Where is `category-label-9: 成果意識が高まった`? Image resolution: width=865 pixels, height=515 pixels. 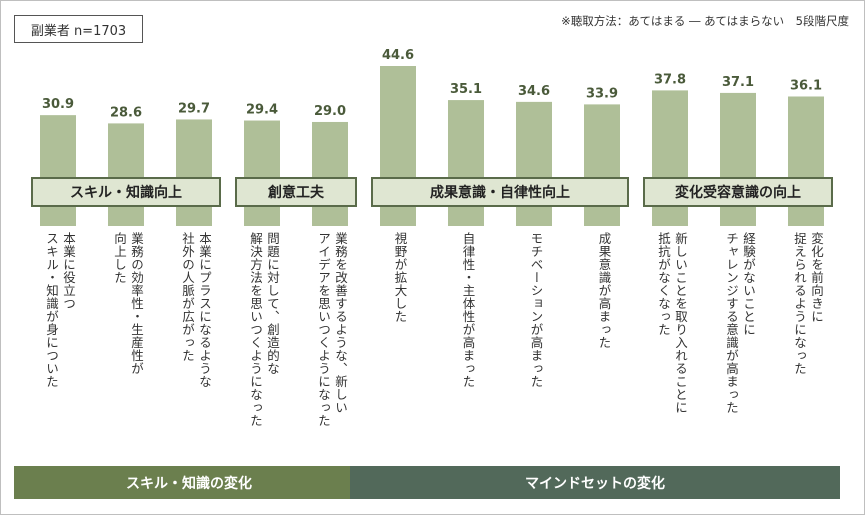 category-label-9: 成果意識が高まった is located at coordinates (604, 290).